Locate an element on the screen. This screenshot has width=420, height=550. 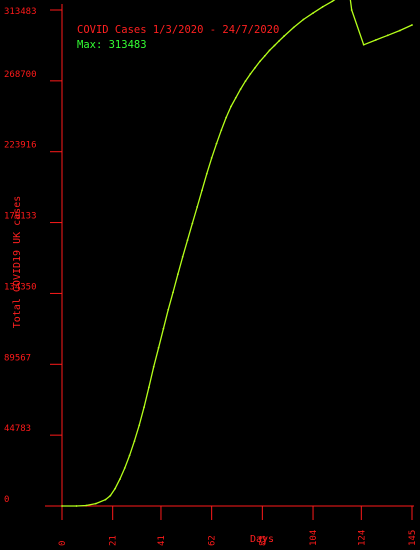
x-axis-label: Days is located at coordinates (262, 539).